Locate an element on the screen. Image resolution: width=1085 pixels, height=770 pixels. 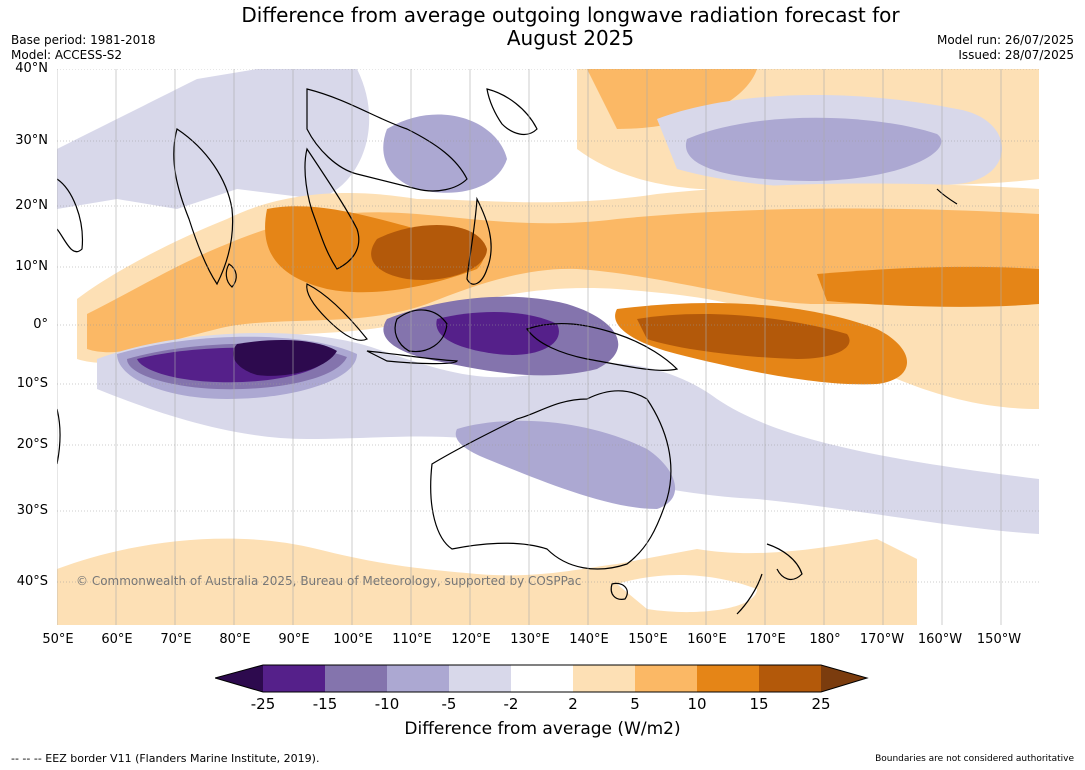
anomaly-region-maritime-continent-neg15 is located at coordinates (497, 333).